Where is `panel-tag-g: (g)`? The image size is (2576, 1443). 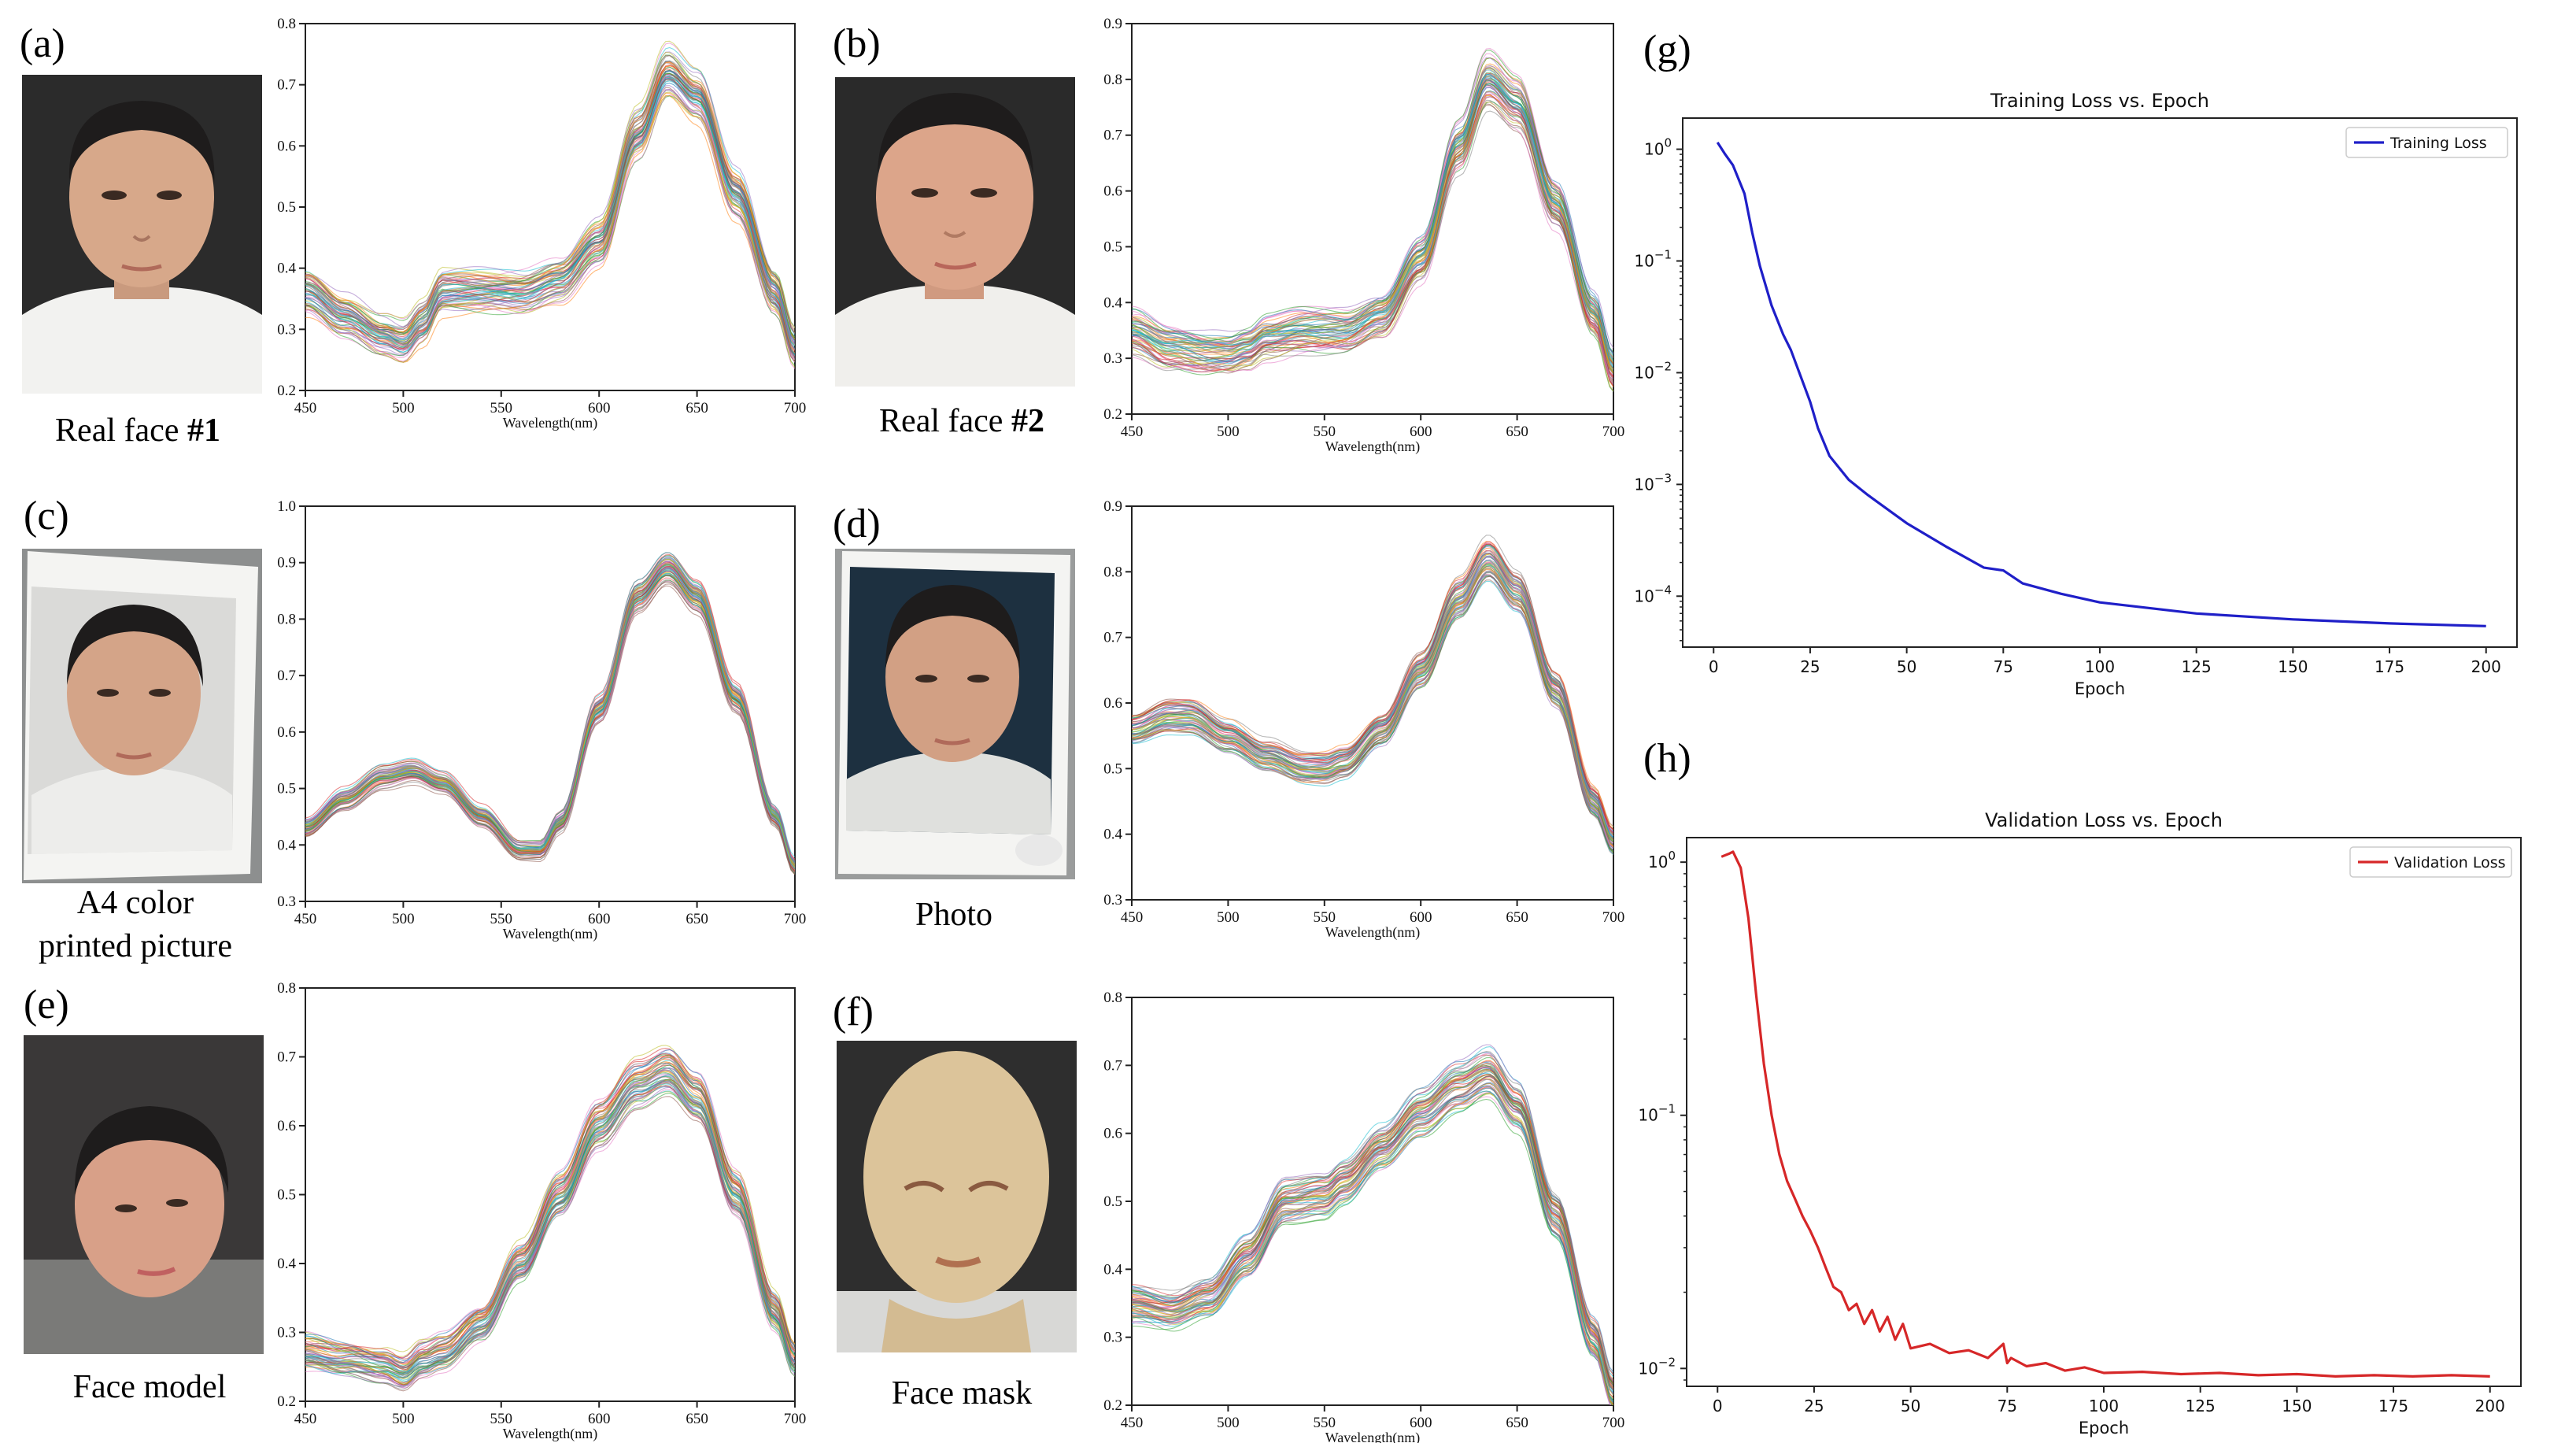
panel-tag-g: (g) is located at coordinates (1667, 50).